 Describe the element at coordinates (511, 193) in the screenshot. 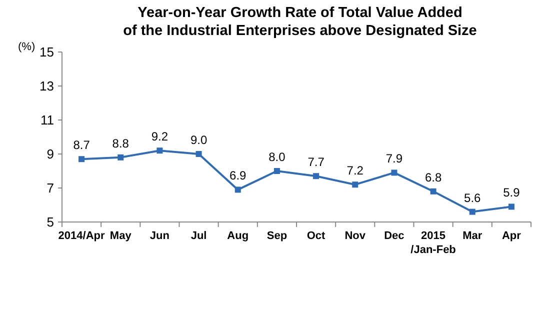

I see `data-label: 5.9` at that location.